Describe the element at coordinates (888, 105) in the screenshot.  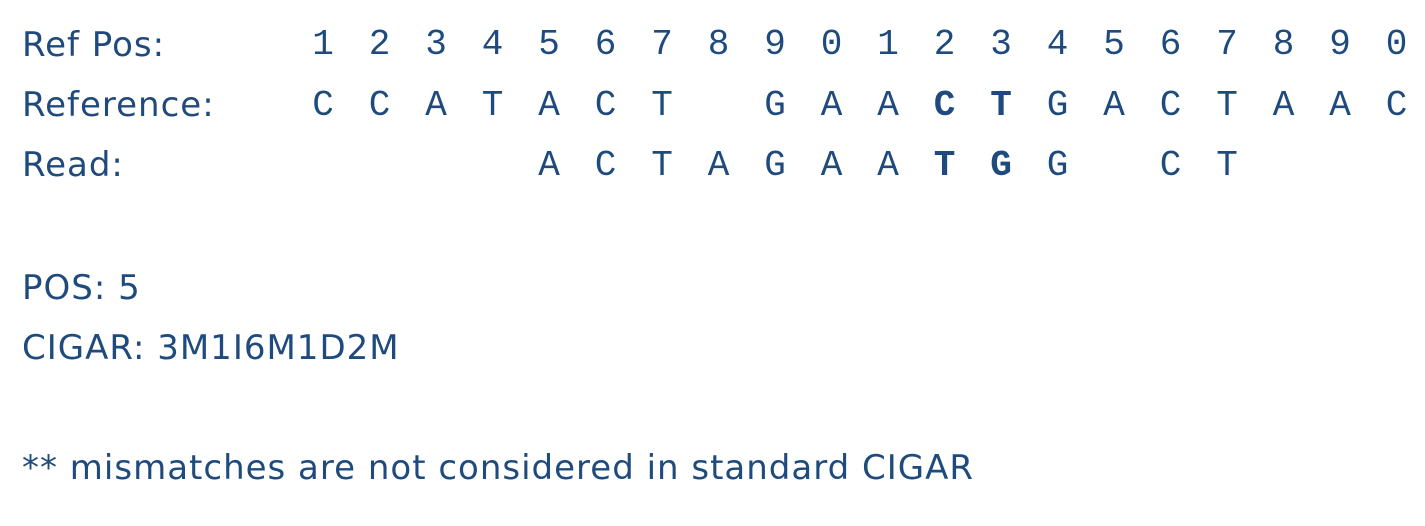
I see `reference-base-11: A` at that location.